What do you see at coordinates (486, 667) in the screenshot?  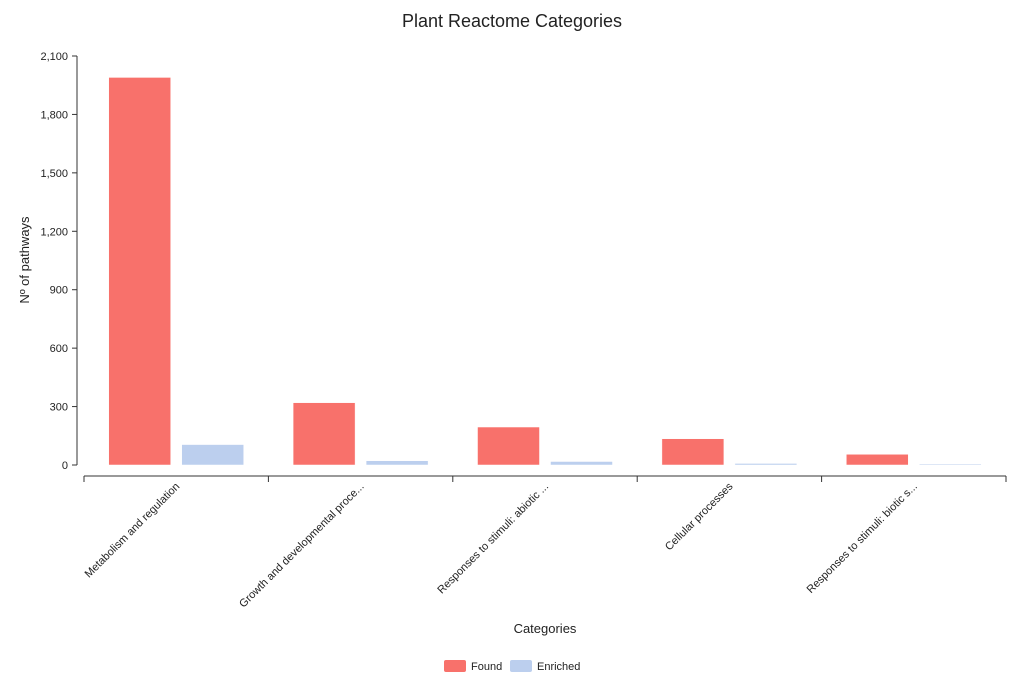 I see `legend-label-found: Found` at bounding box center [486, 667].